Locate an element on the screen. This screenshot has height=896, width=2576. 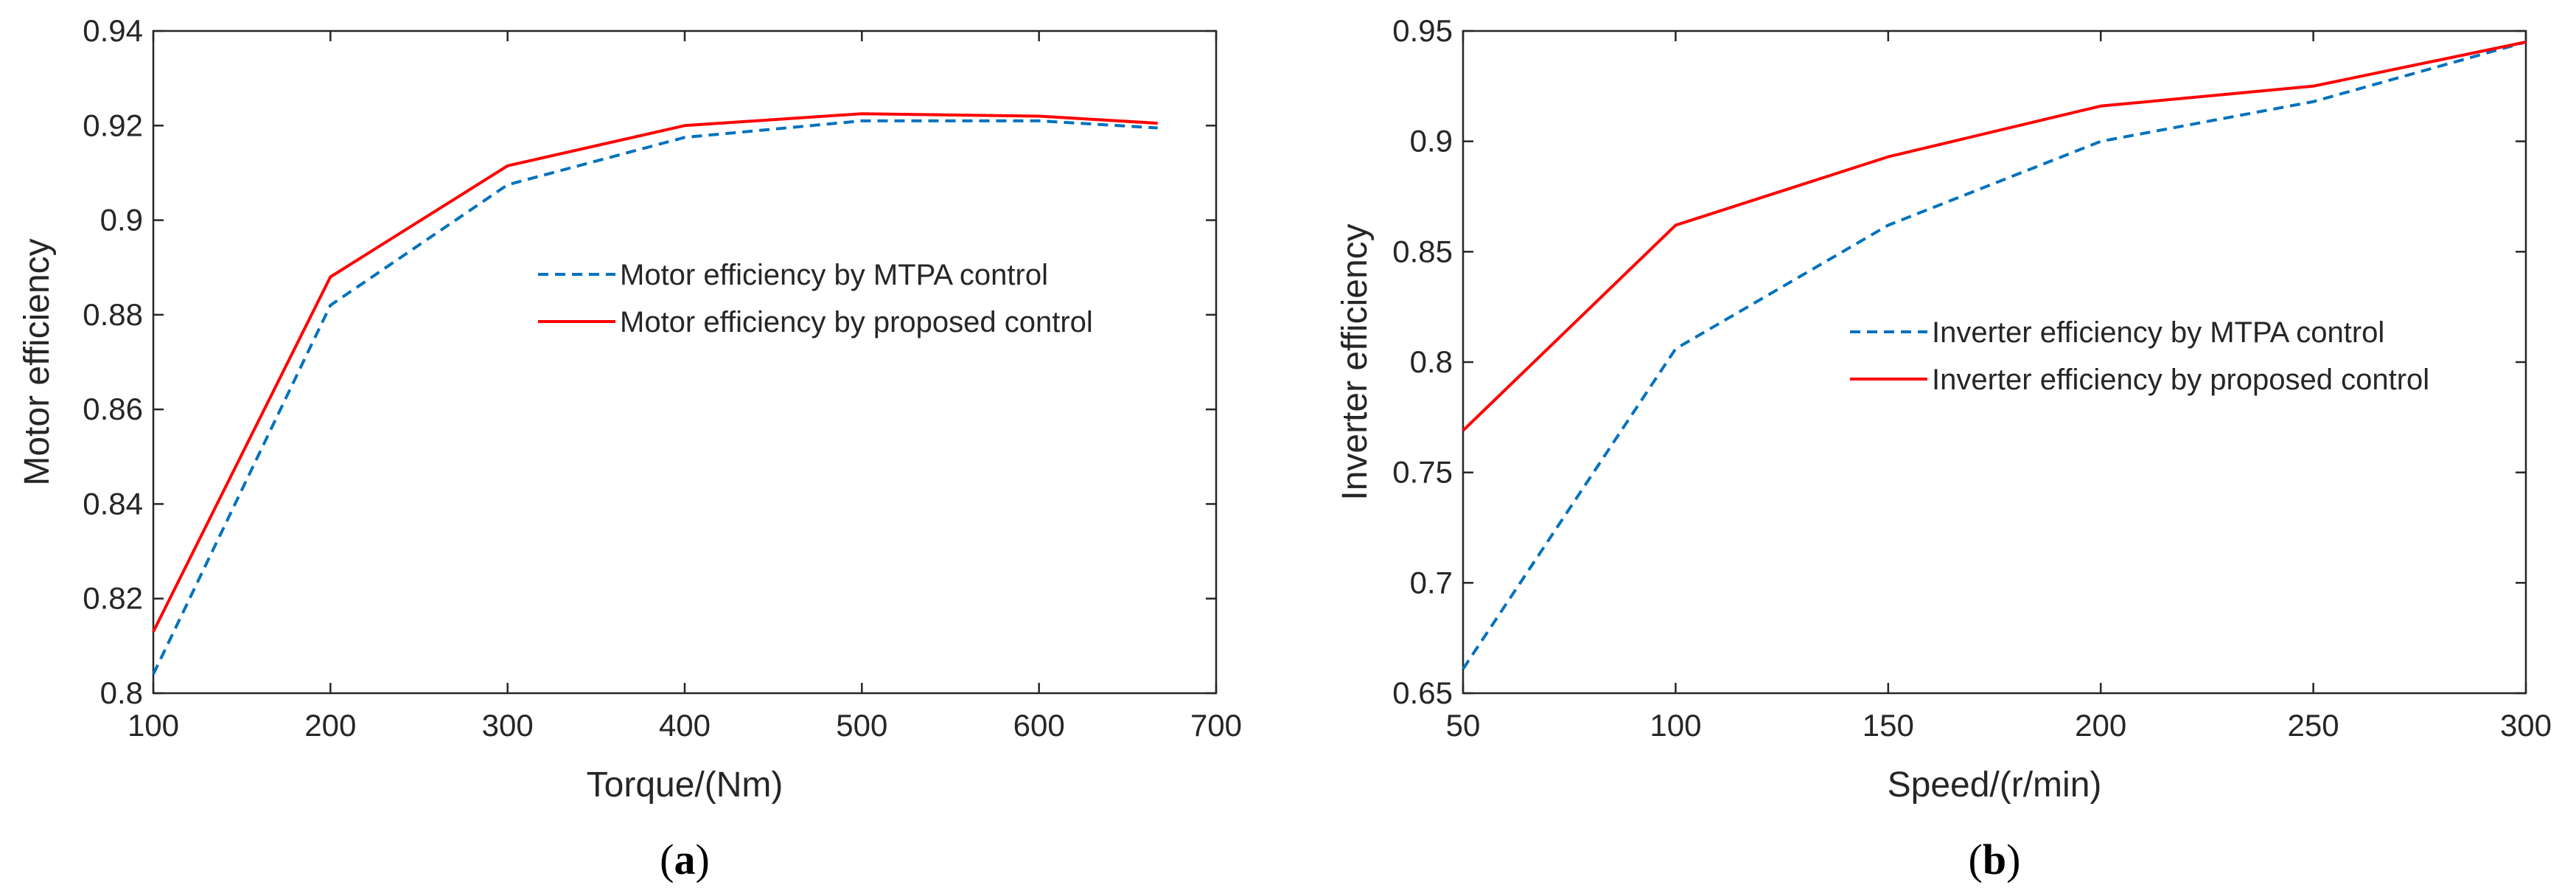
x-tick-label: 700 is located at coordinates (1216, 726).